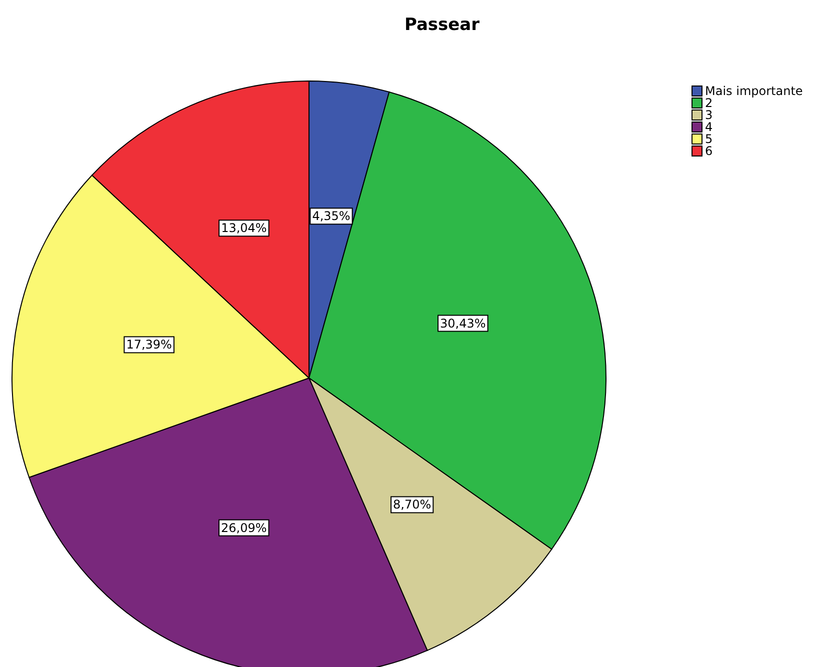  What do you see at coordinates (442, 25) in the screenshot?
I see `chart-title: Passear` at bounding box center [442, 25].